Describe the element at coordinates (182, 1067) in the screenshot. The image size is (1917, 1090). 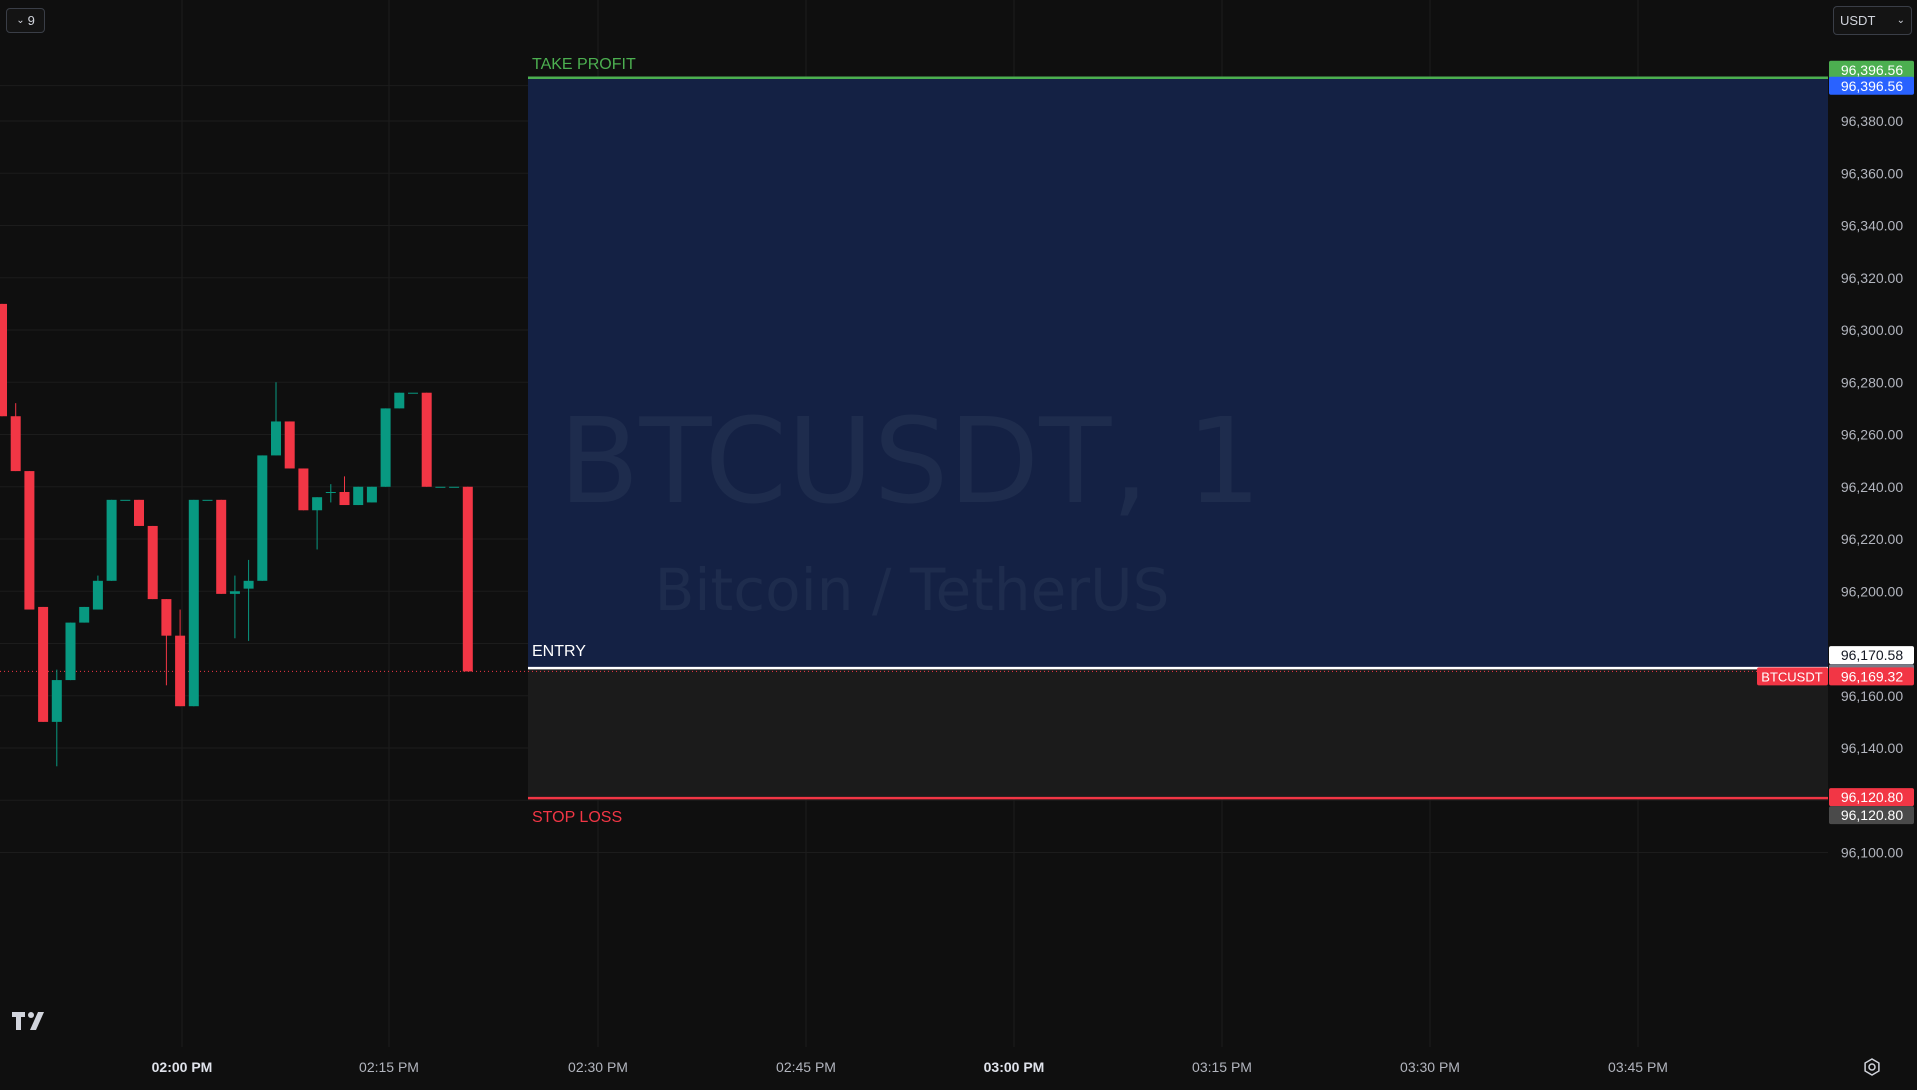
I see `time-tick-label: 02:00 PM` at that location.